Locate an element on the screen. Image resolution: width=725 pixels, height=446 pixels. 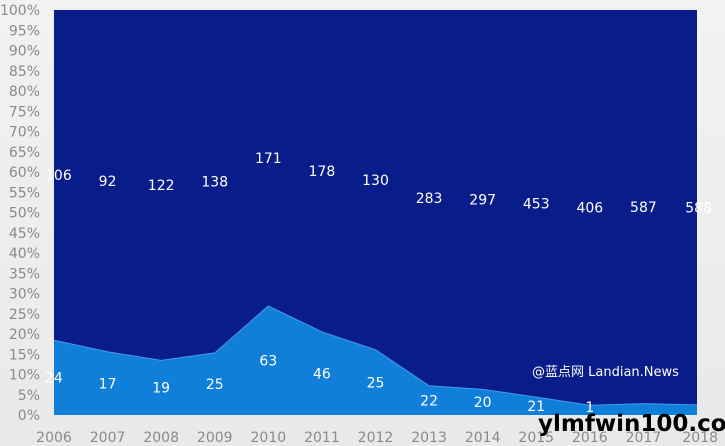
data-label-series-2: 587 is located at coordinates (643, 208).